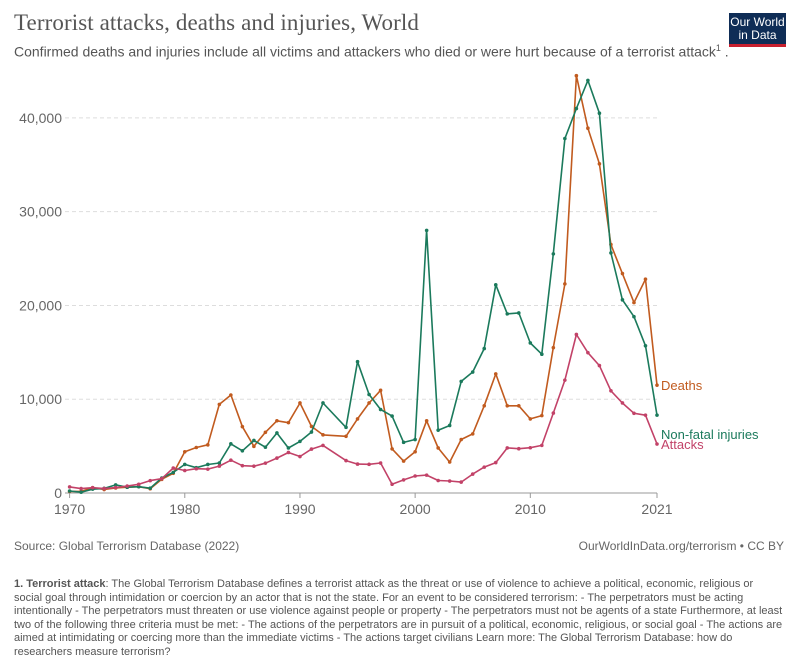  I want to click on legend-label: Non-fatal injuries, so click(710, 434).